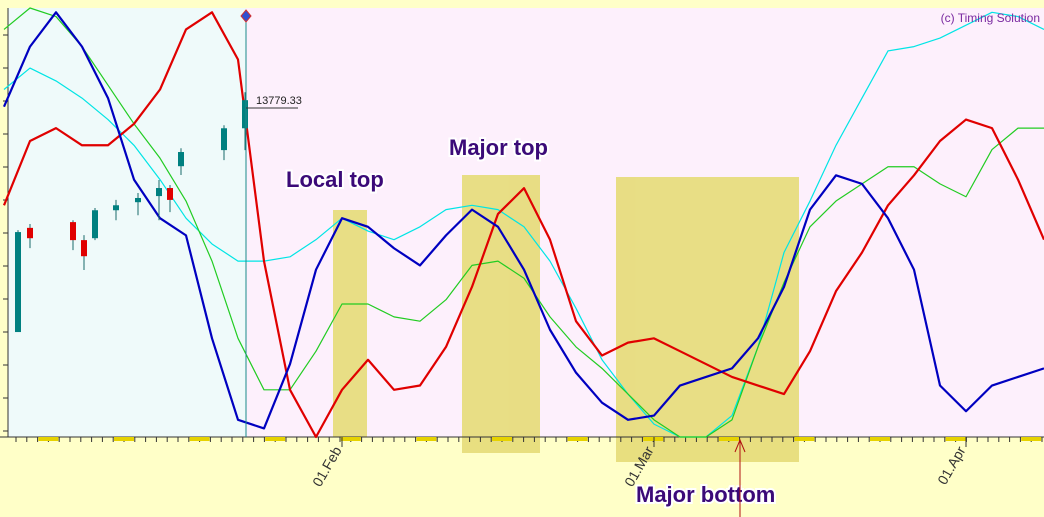 The width and height of the screenshot is (1044, 517). Describe the element at coordinates (990, 18) in the screenshot. I see `copyright: (c) Timing Solution` at that location.